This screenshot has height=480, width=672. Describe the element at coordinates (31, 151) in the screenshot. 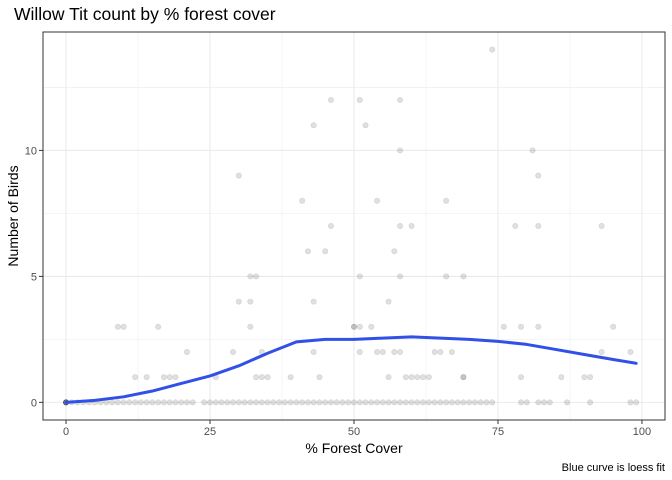

I see `y-tick-label: 10` at that location.